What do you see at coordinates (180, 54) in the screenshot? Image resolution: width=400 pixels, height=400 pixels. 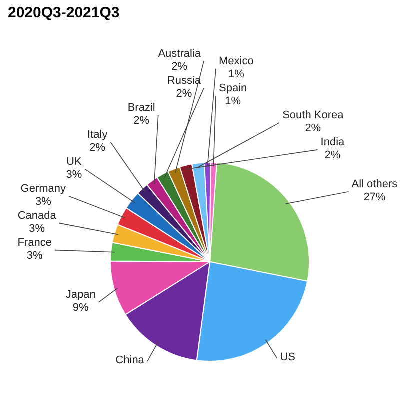 I see `slice-label: Australia` at bounding box center [180, 54].